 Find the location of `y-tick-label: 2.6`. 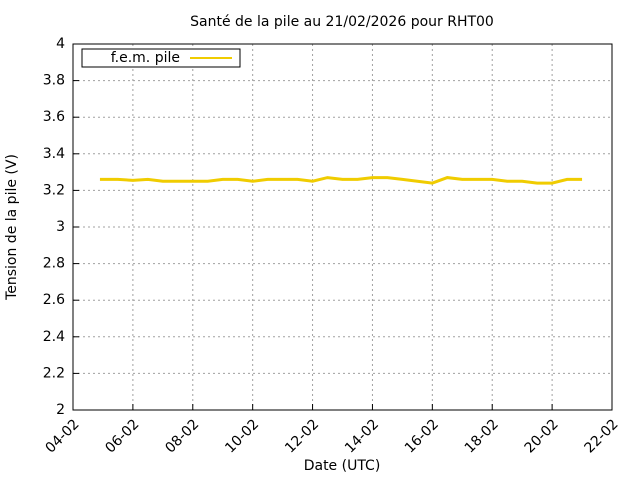

y-tick-label: 2.6 is located at coordinates (54, 300).